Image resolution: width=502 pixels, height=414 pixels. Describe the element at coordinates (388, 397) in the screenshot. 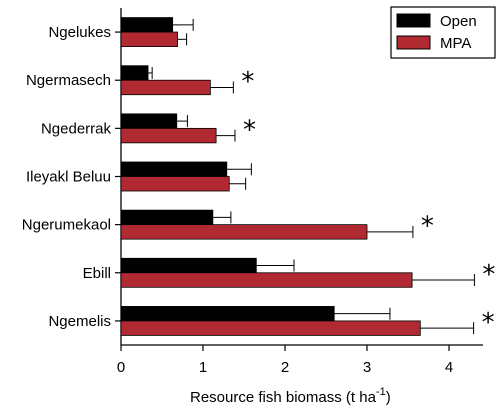

I see `x-axis-title-end: )` at that location.